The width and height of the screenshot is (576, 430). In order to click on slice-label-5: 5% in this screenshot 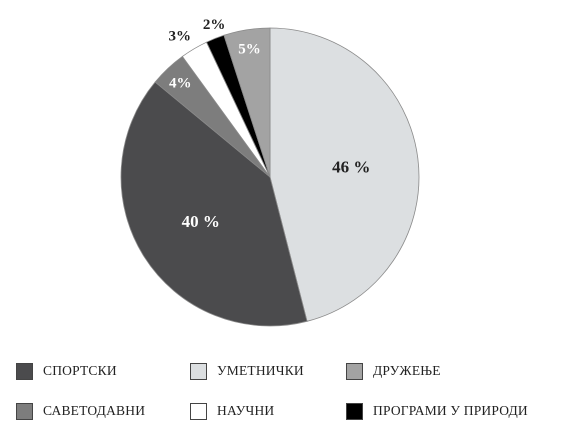, I will do `click(249, 49)`.